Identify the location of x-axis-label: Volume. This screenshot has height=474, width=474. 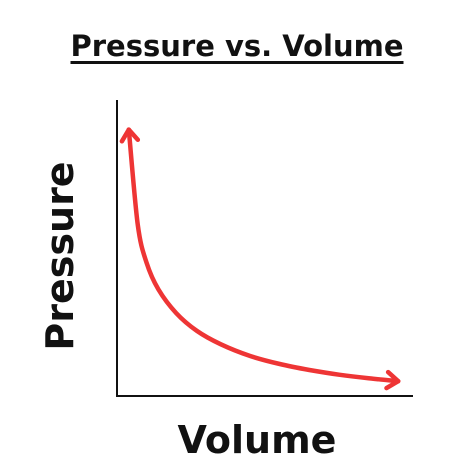
(257, 440).